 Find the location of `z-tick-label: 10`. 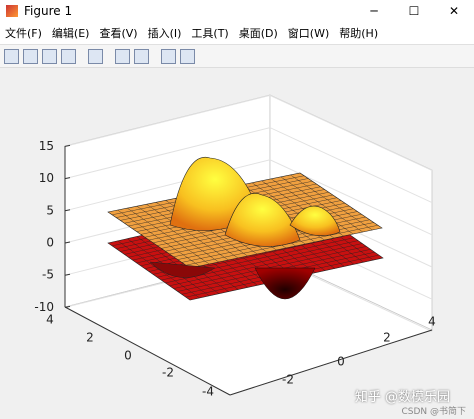

z-tick-label: 10 is located at coordinates (46, 178).